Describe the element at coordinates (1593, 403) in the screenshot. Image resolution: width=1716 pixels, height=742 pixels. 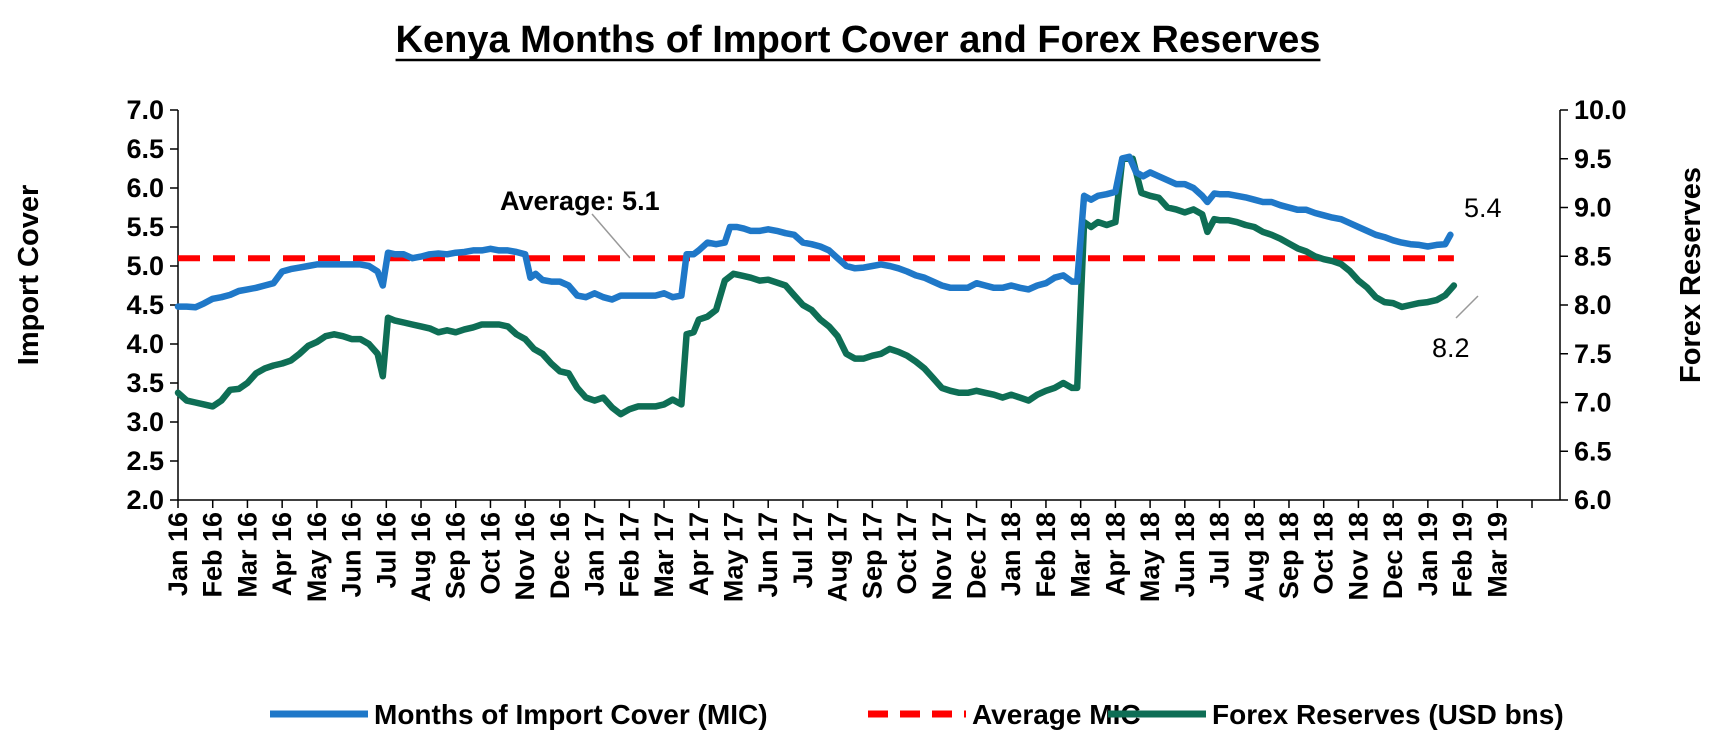
I see `y-right-tick-label: 7.0` at that location.